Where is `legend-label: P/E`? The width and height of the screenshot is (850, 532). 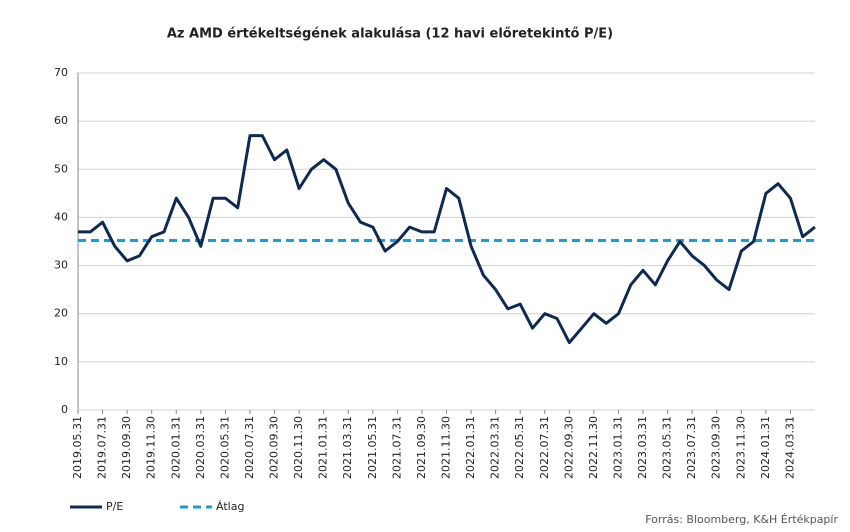
legend-label: P/E is located at coordinates (114, 506).